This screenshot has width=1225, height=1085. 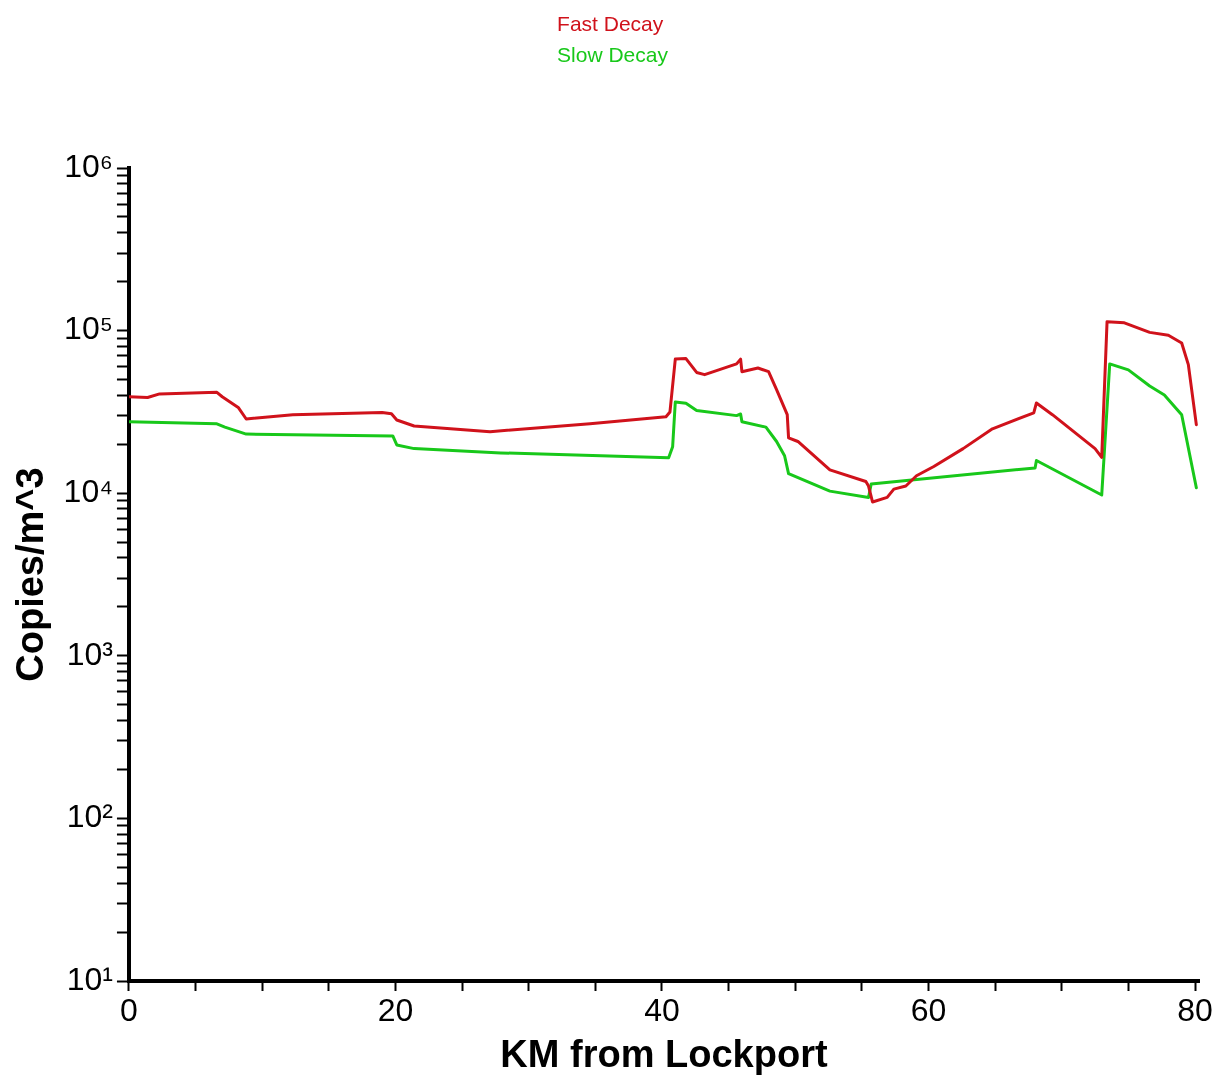 I want to click on y-axis-title: Copies/m^3, so click(x=30, y=574).